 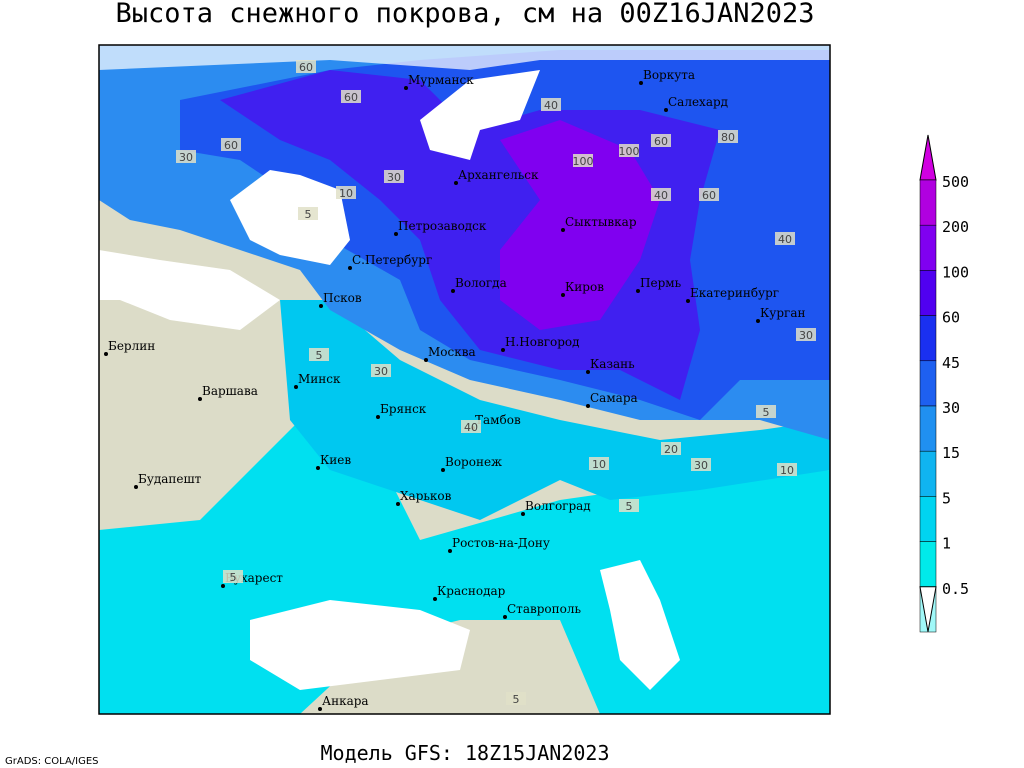 What do you see at coordinates (944, 383) in the screenshot?
I see `colorbar: 500 200 100 60 45 30 15 5 1 0.5` at bounding box center [944, 383].